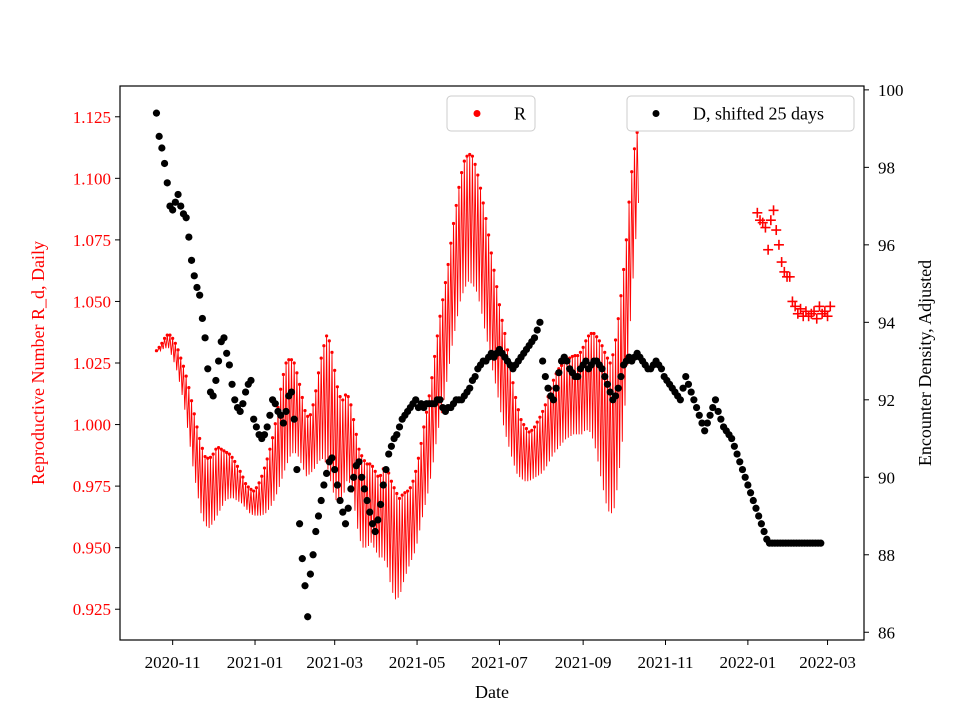 This screenshot has height=720, width=960. Describe the element at coordinates (477, 113) in the screenshot. I see `legend-r-marker` at that location.